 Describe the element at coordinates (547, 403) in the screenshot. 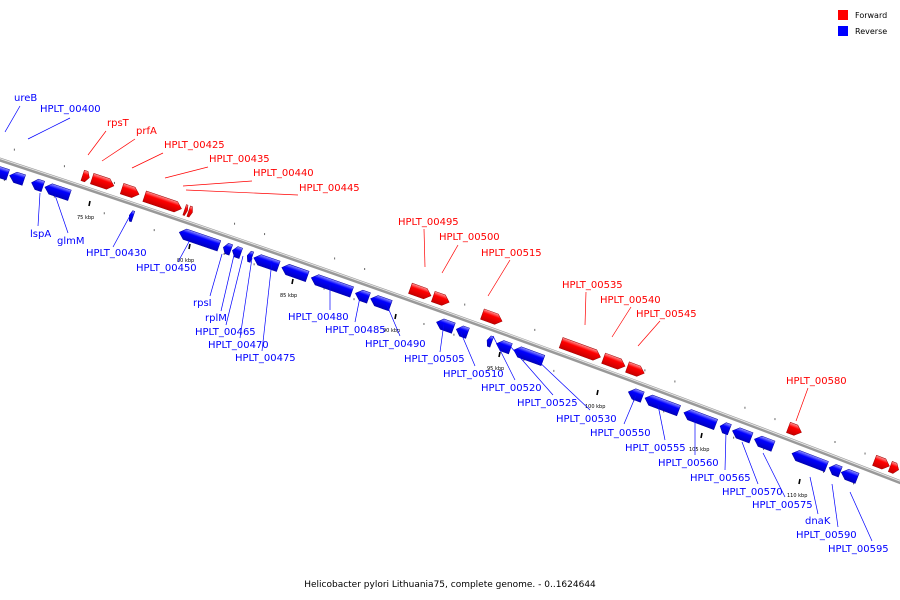

I see `gene-label-reverse: HPLT_00525` at that location.